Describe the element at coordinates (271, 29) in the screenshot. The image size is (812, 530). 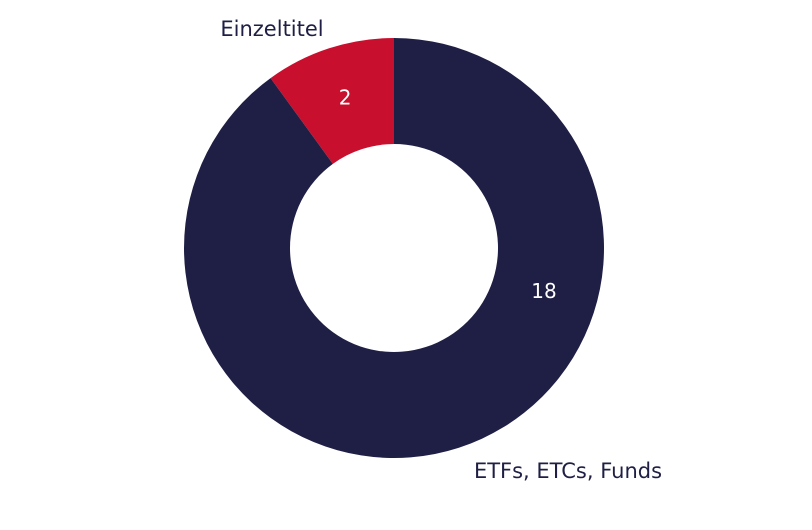
I see `category-label-einzeltitel: Einzeltitel` at that location.